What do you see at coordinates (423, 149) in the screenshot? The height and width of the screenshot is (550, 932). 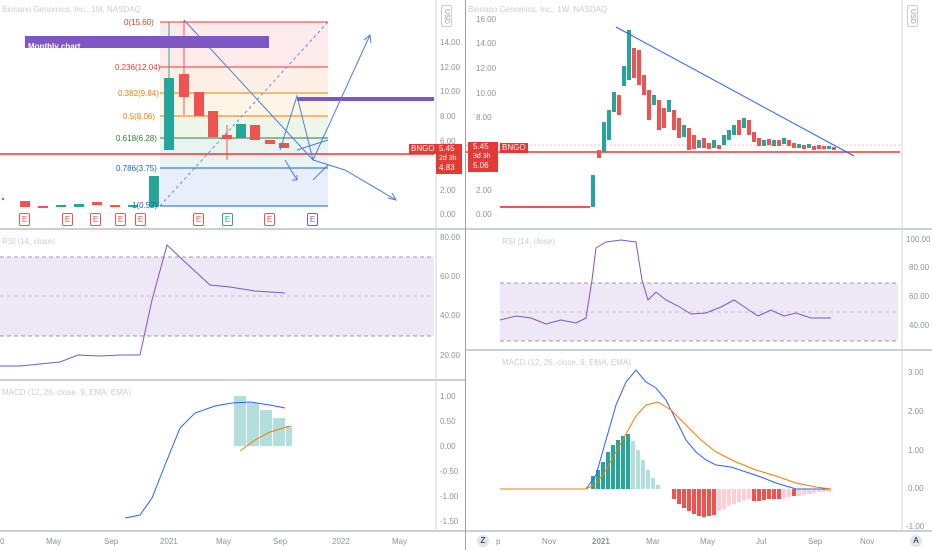 I see `left-symbol-tag: BNGO` at bounding box center [423, 149].